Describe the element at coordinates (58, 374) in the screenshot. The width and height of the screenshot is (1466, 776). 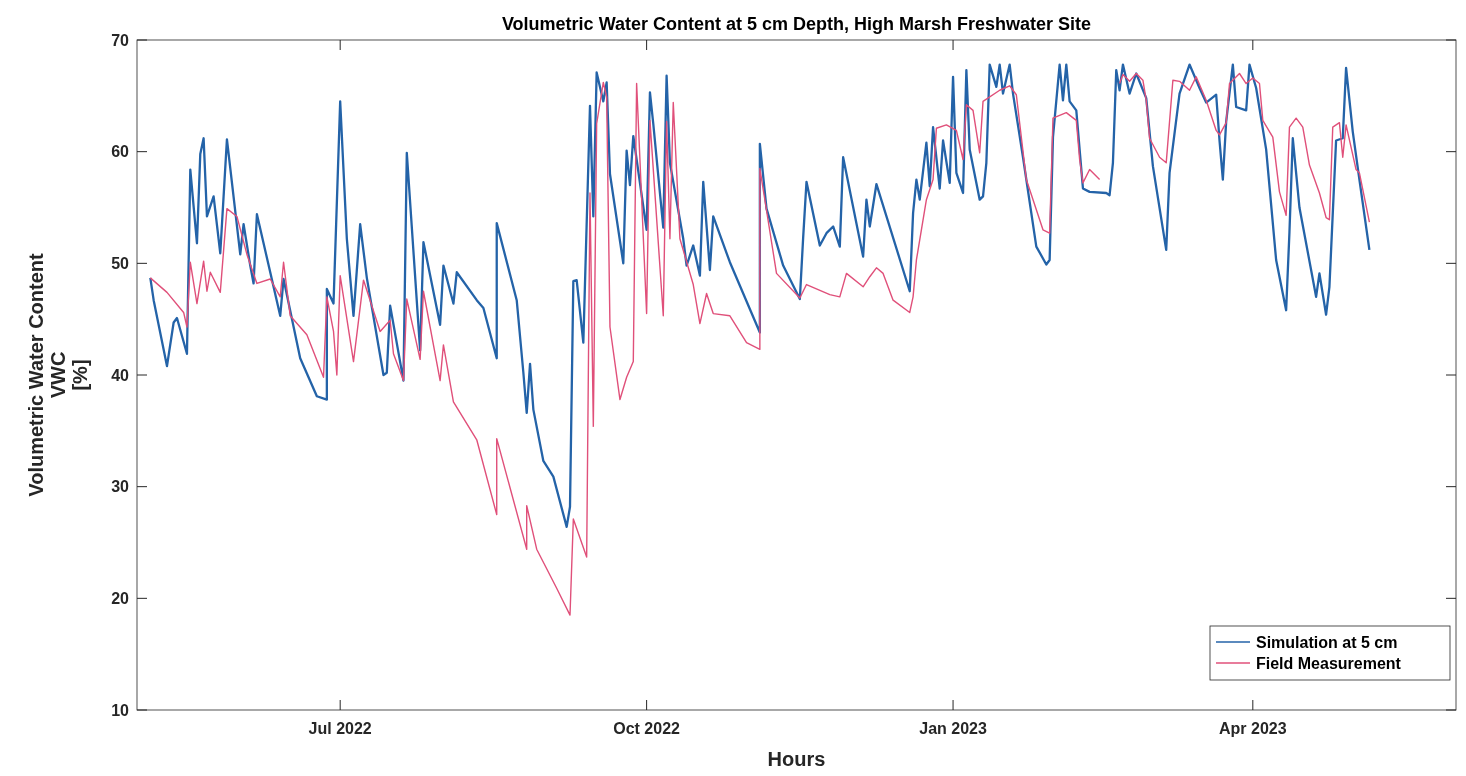
I see `y-axis-title: Volumetric Water Content VWC [%]` at that location.